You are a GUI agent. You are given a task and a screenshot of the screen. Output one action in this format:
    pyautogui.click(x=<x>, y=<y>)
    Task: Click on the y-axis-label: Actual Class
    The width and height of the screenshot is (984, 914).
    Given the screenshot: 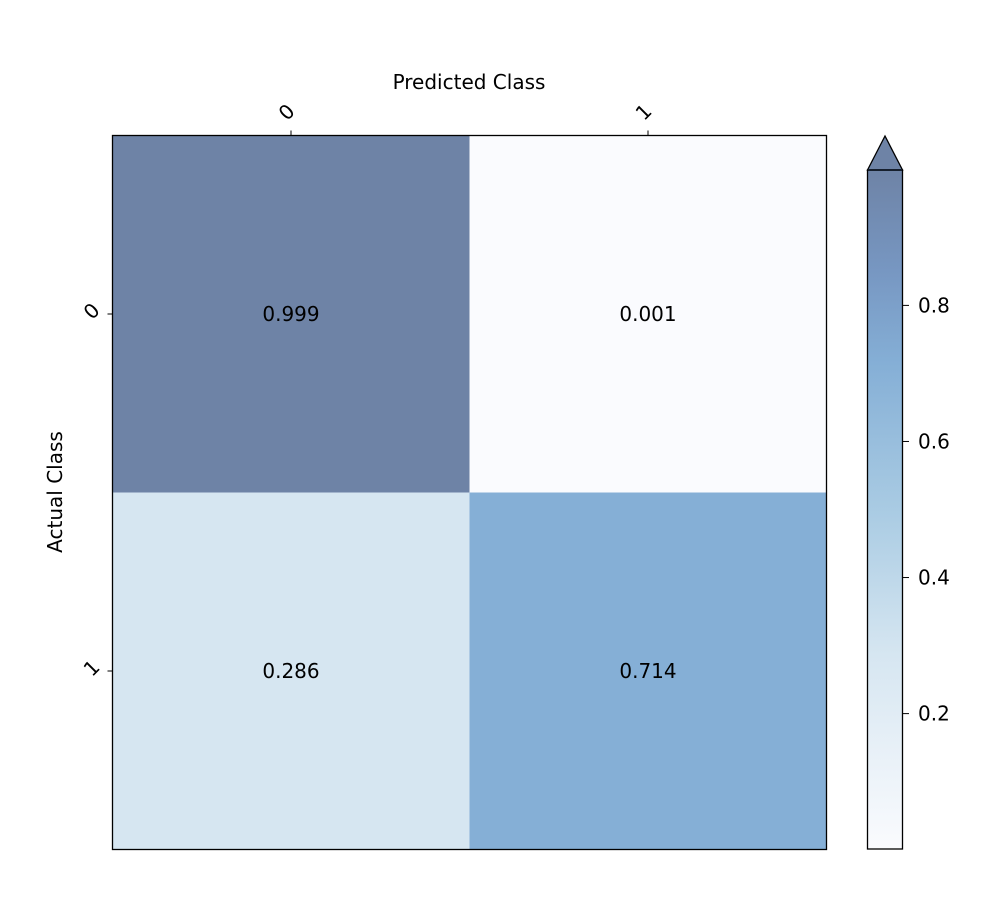 What is the action you would take?
    pyautogui.click(x=55, y=492)
    